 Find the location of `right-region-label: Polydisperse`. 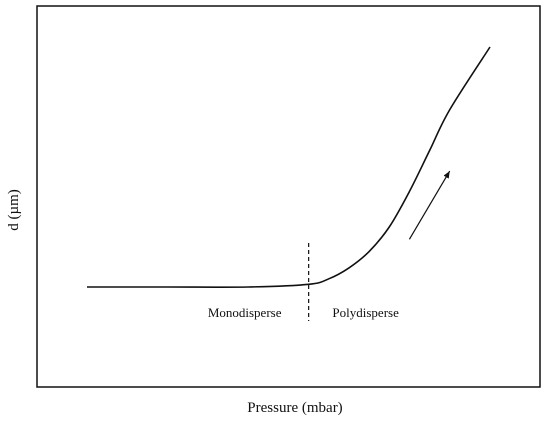

right-region-label: Polydisperse is located at coordinates (365, 312).